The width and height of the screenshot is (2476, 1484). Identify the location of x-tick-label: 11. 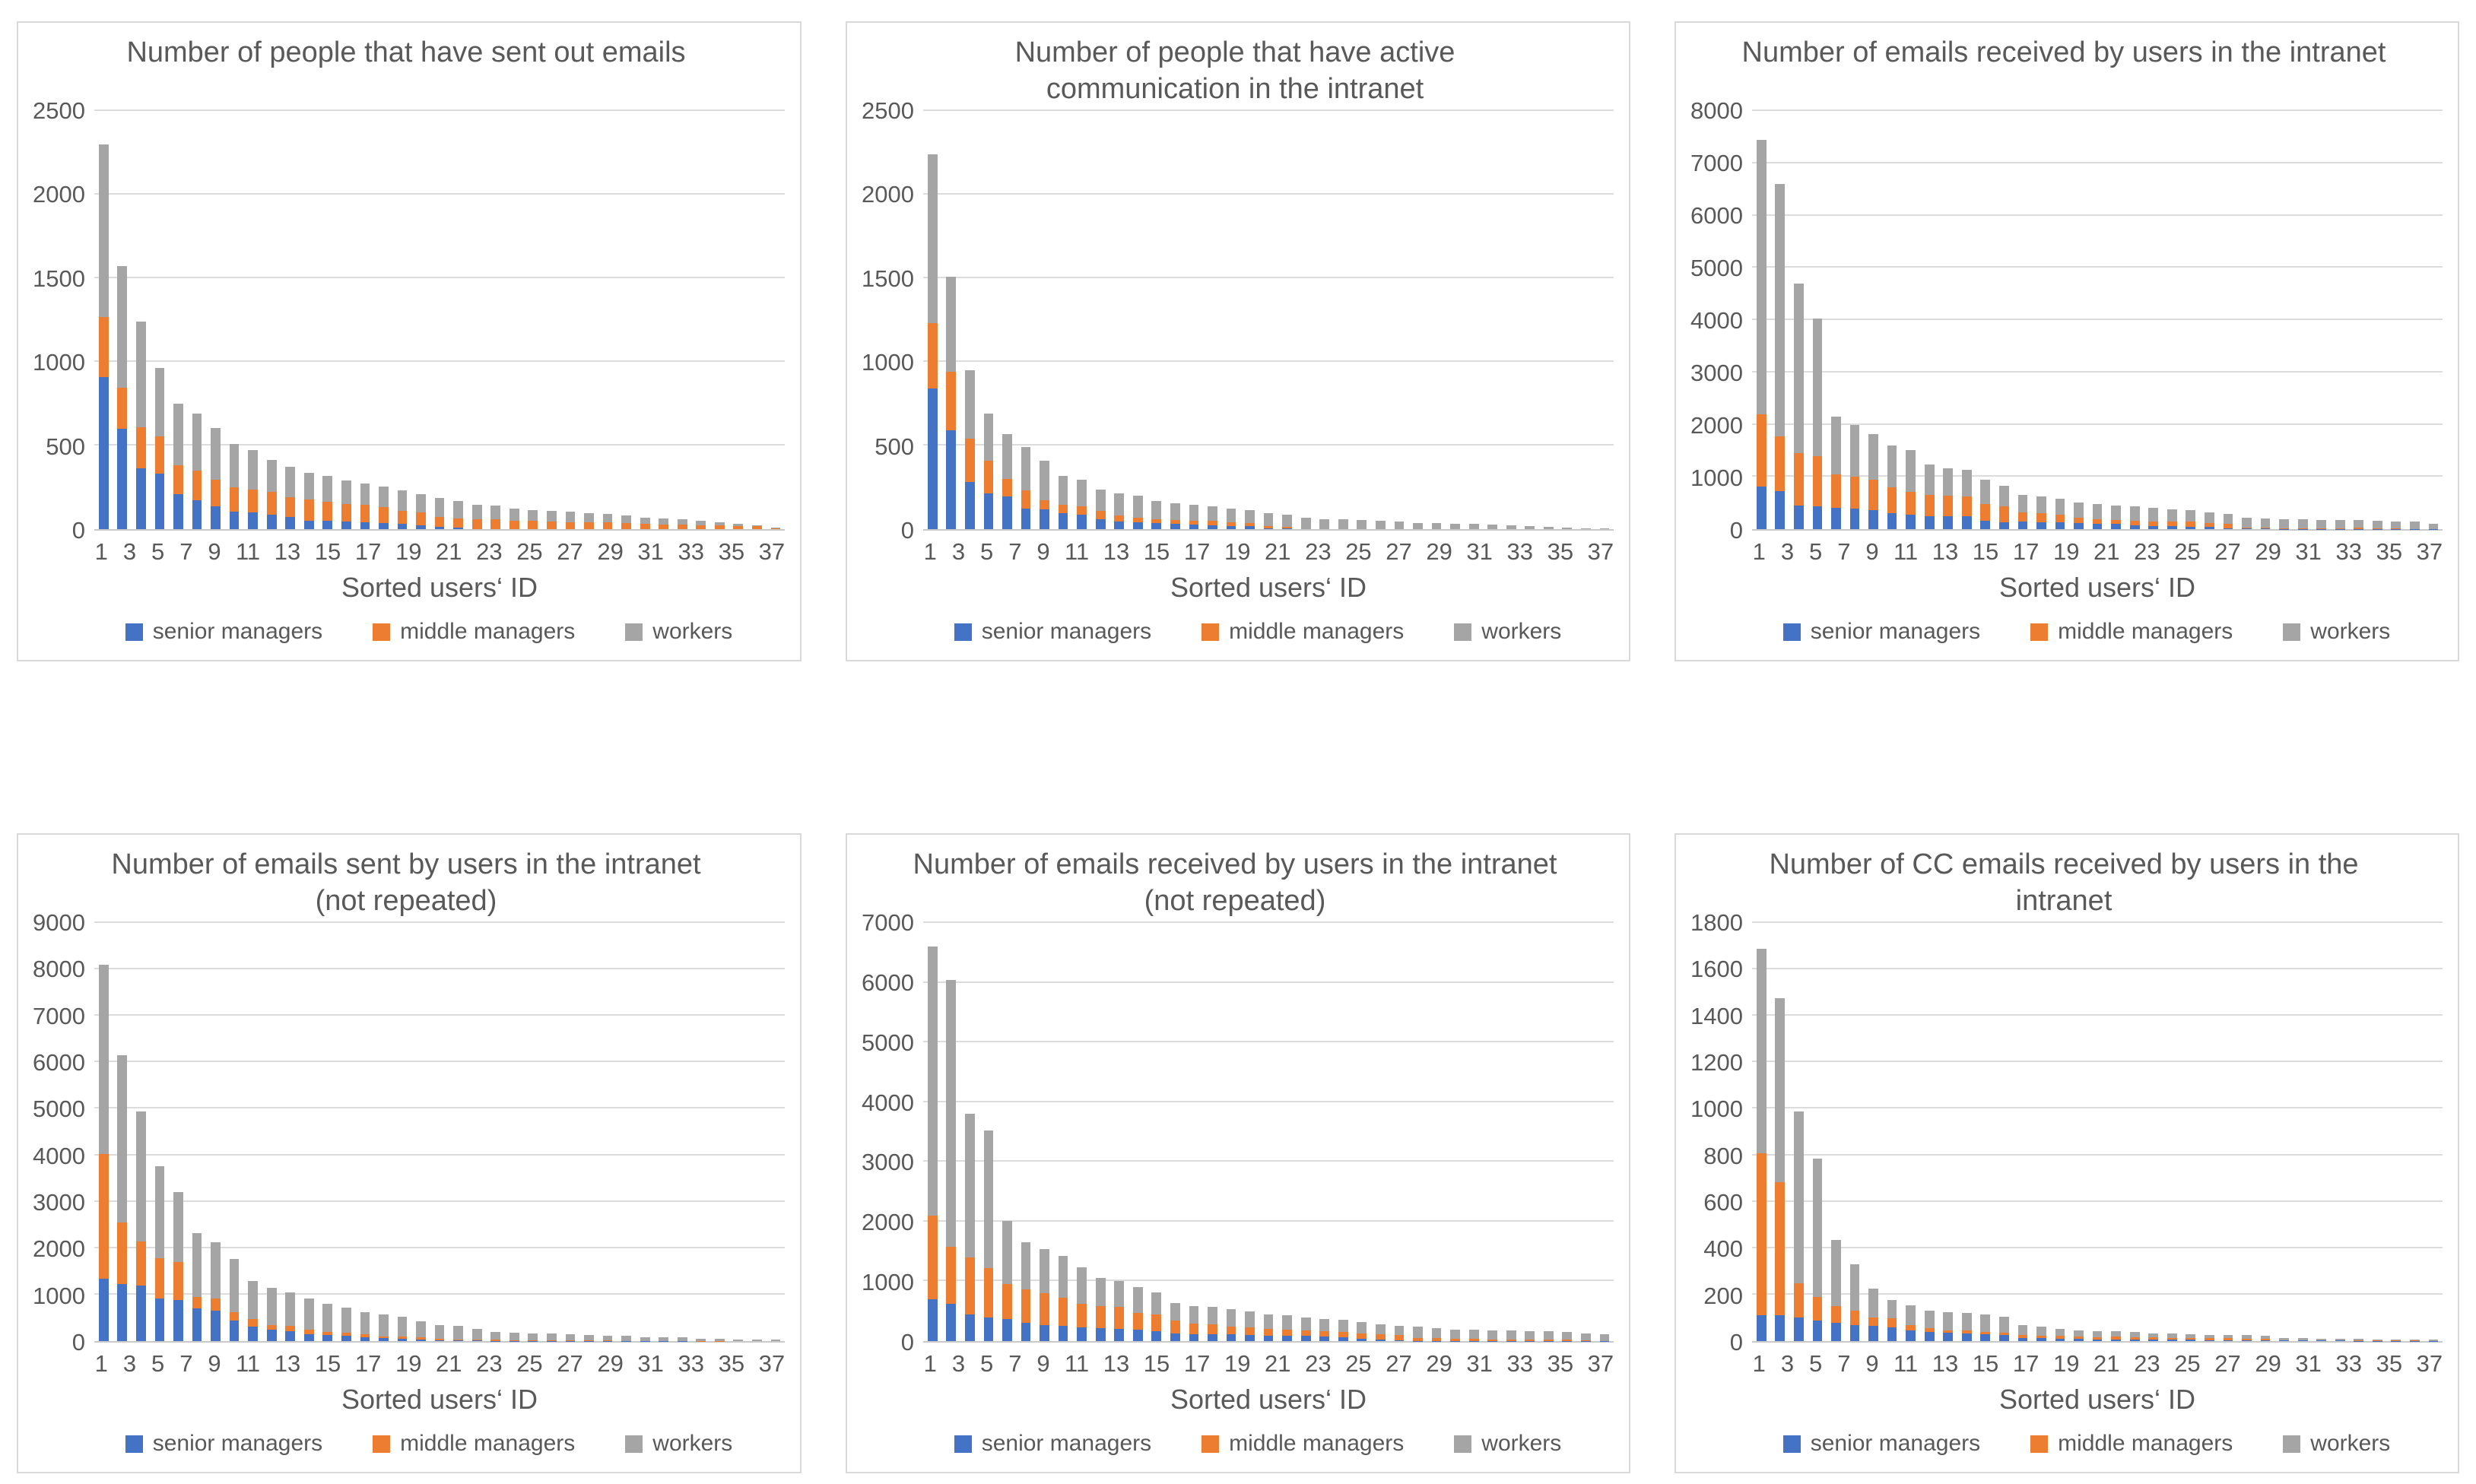
(248, 551).